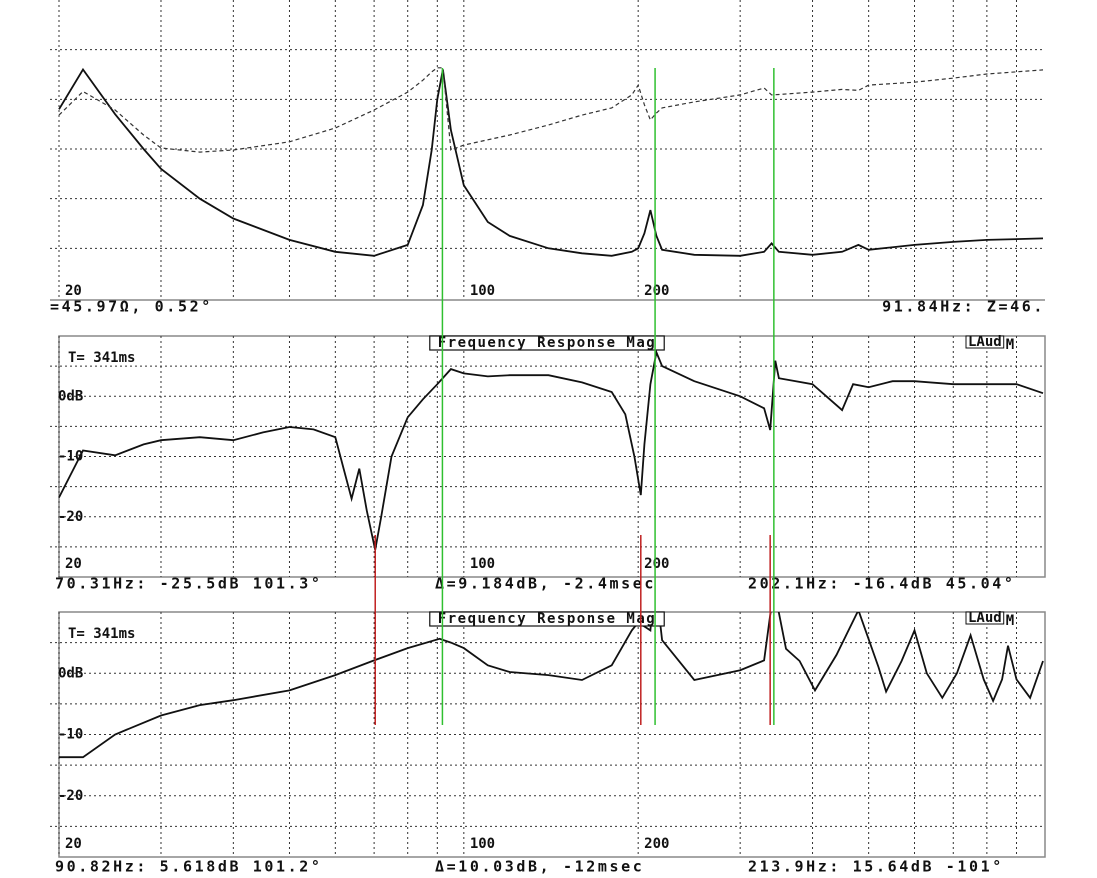  What do you see at coordinates (876, 867) in the screenshot?
I see `status-readout: 213.9Hz: 15.64dB -101°` at bounding box center [876, 867].